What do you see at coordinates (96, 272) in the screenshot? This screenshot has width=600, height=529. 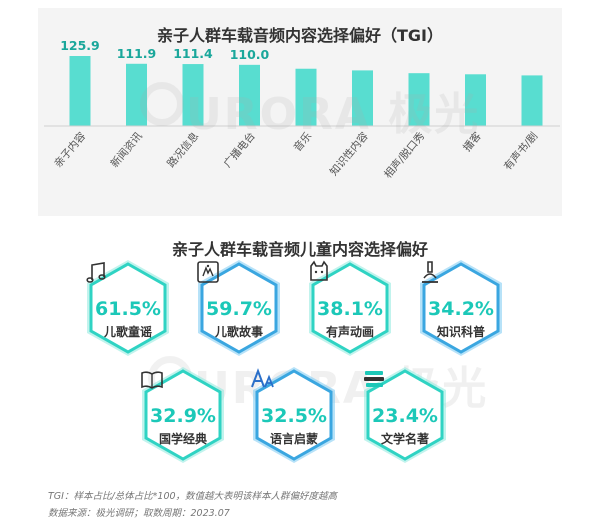 I see `music-note-icon` at bounding box center [96, 272].